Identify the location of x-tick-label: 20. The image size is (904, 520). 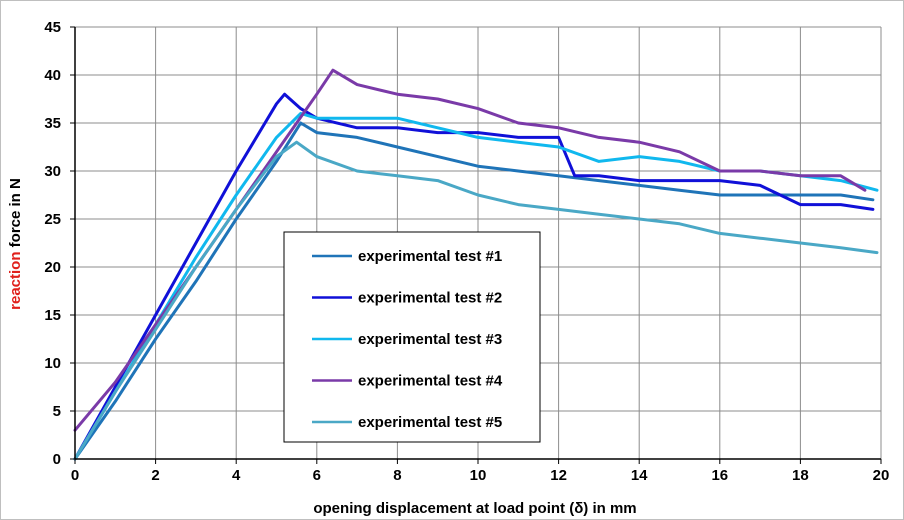
(881, 475).